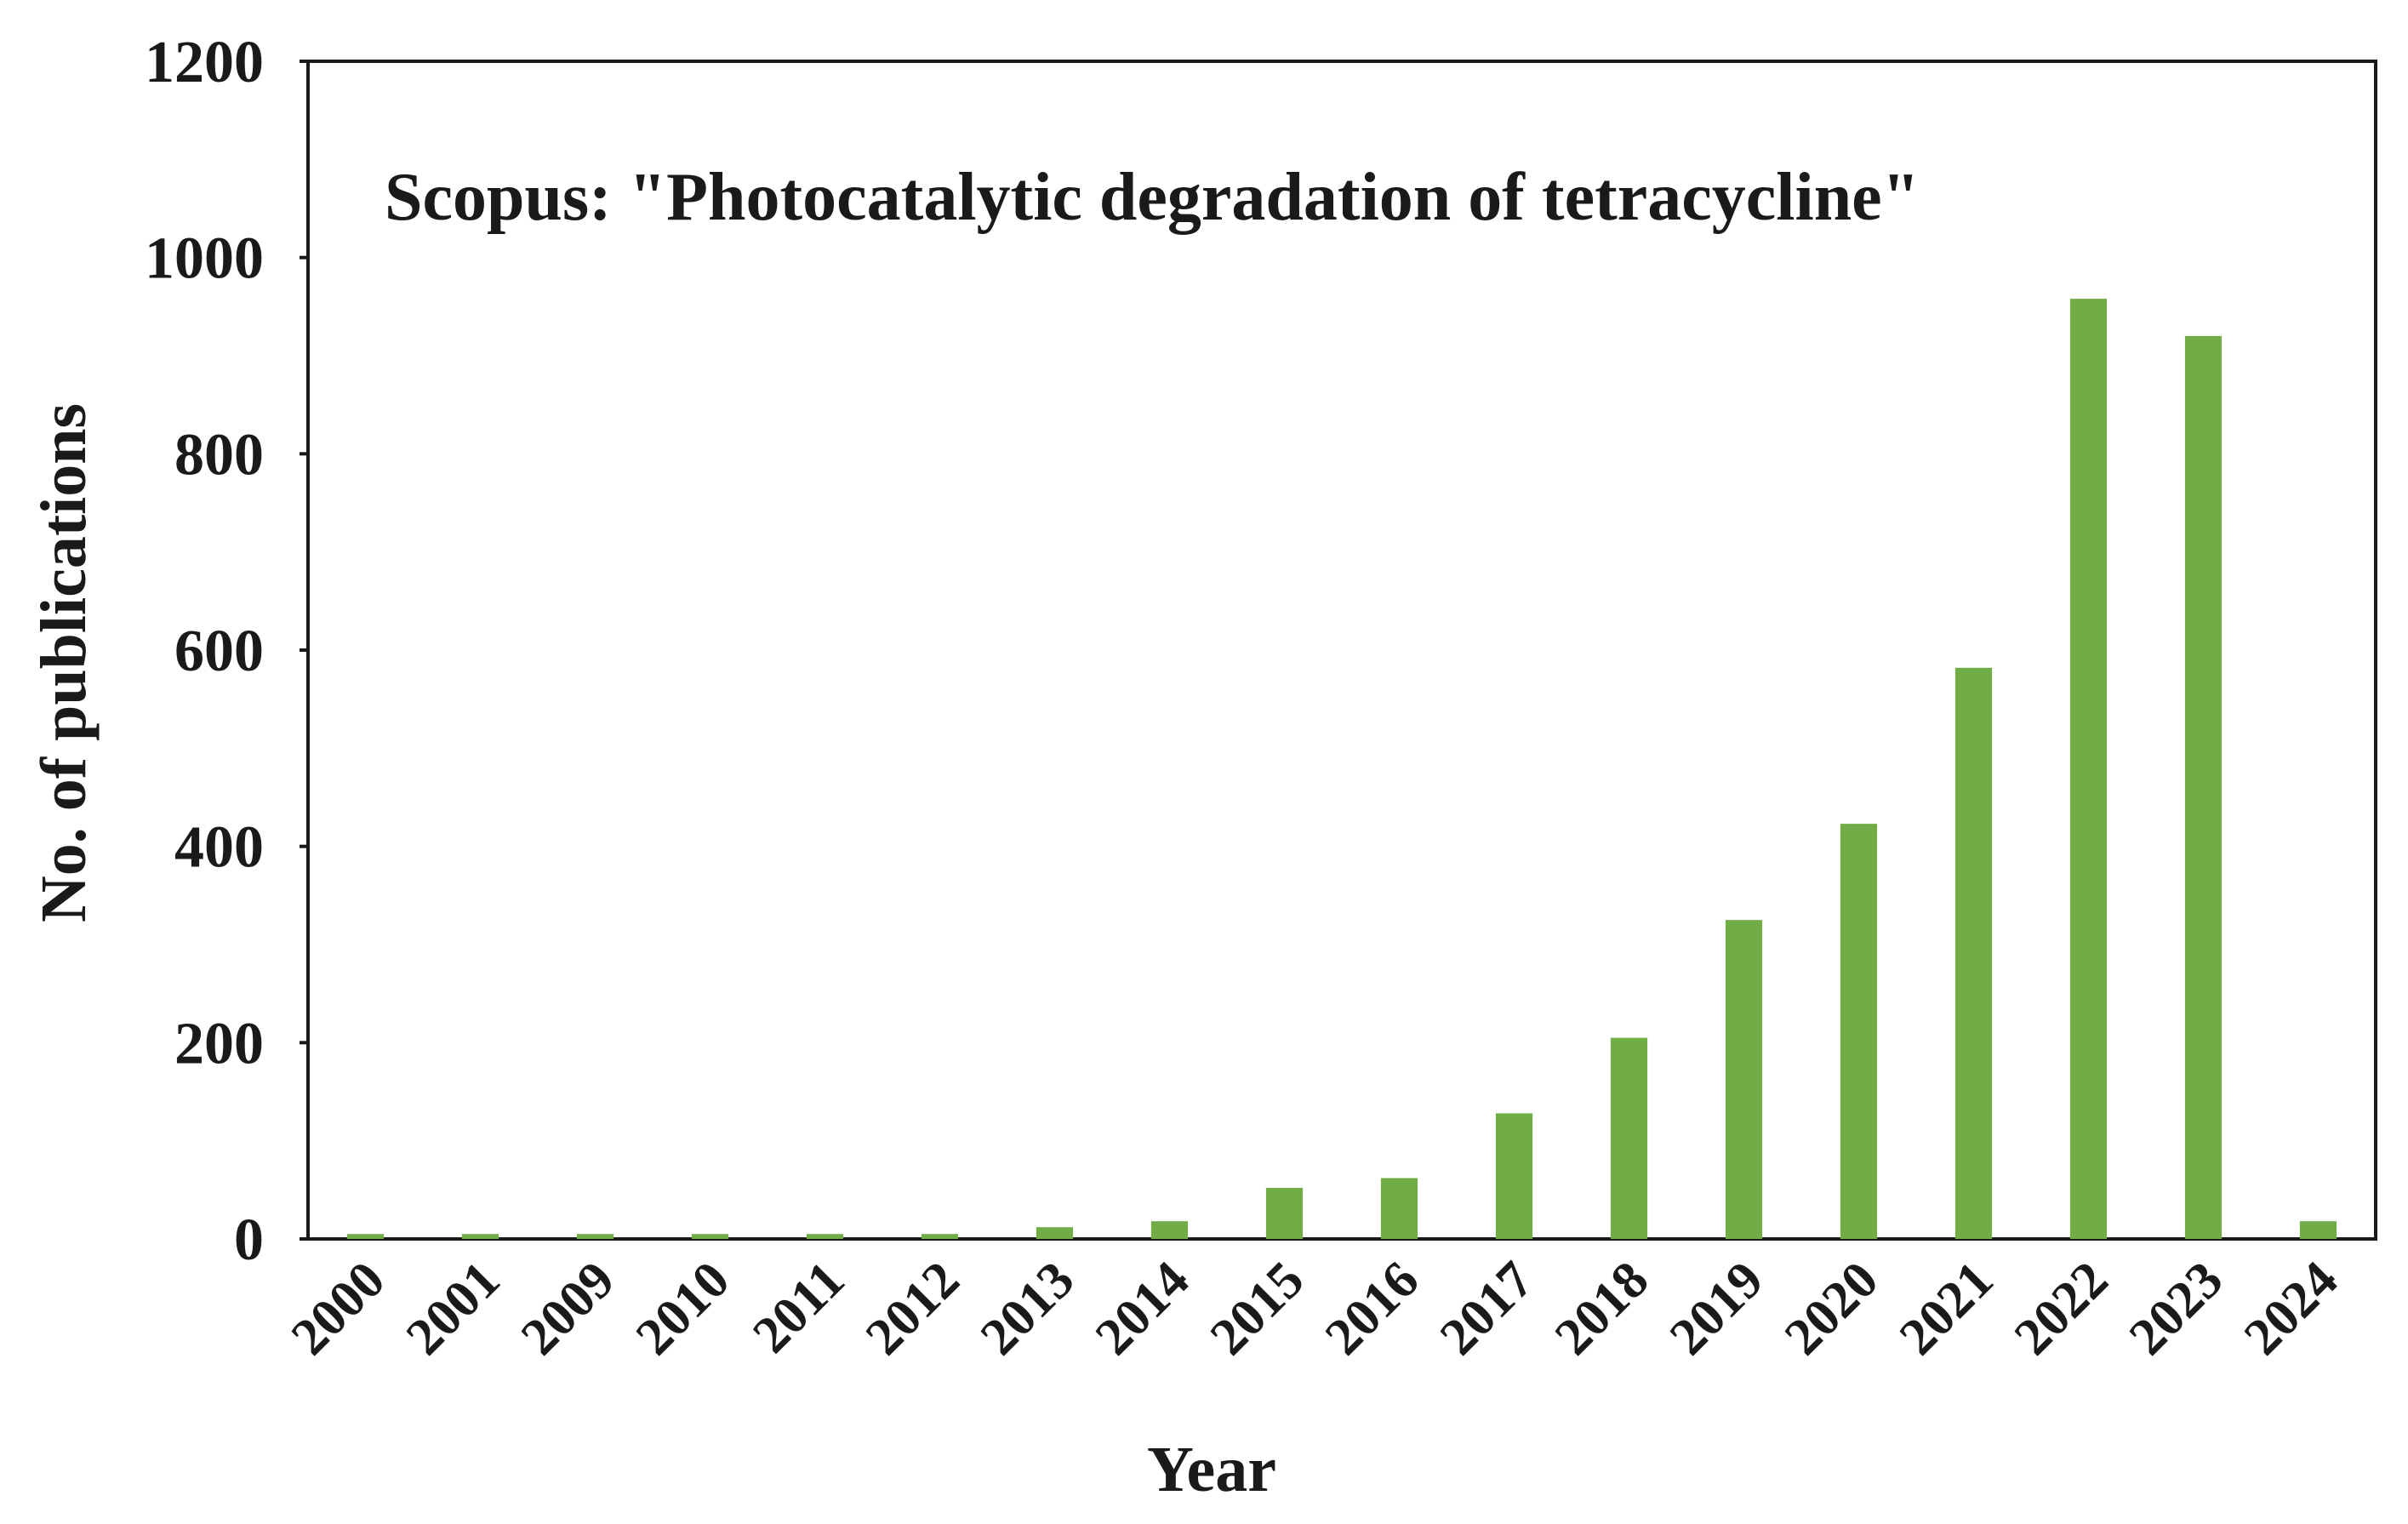  What do you see at coordinates (1372, 1309) in the screenshot?
I see `x-tick-label: 2016` at bounding box center [1372, 1309].